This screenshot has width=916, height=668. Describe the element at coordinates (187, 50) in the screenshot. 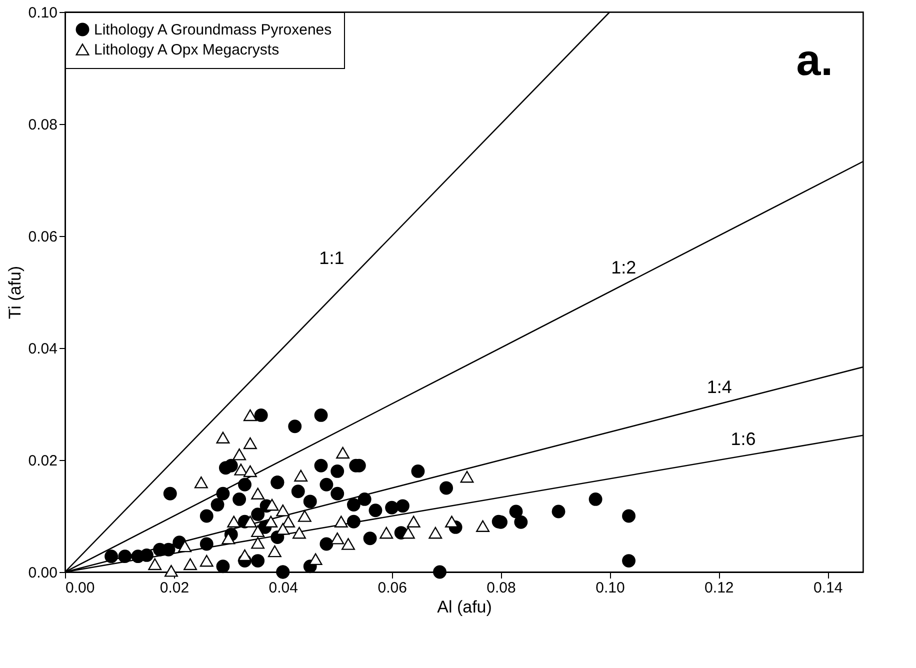

I see `legend-label: Lithology A Opx Megacrysts` at that location.